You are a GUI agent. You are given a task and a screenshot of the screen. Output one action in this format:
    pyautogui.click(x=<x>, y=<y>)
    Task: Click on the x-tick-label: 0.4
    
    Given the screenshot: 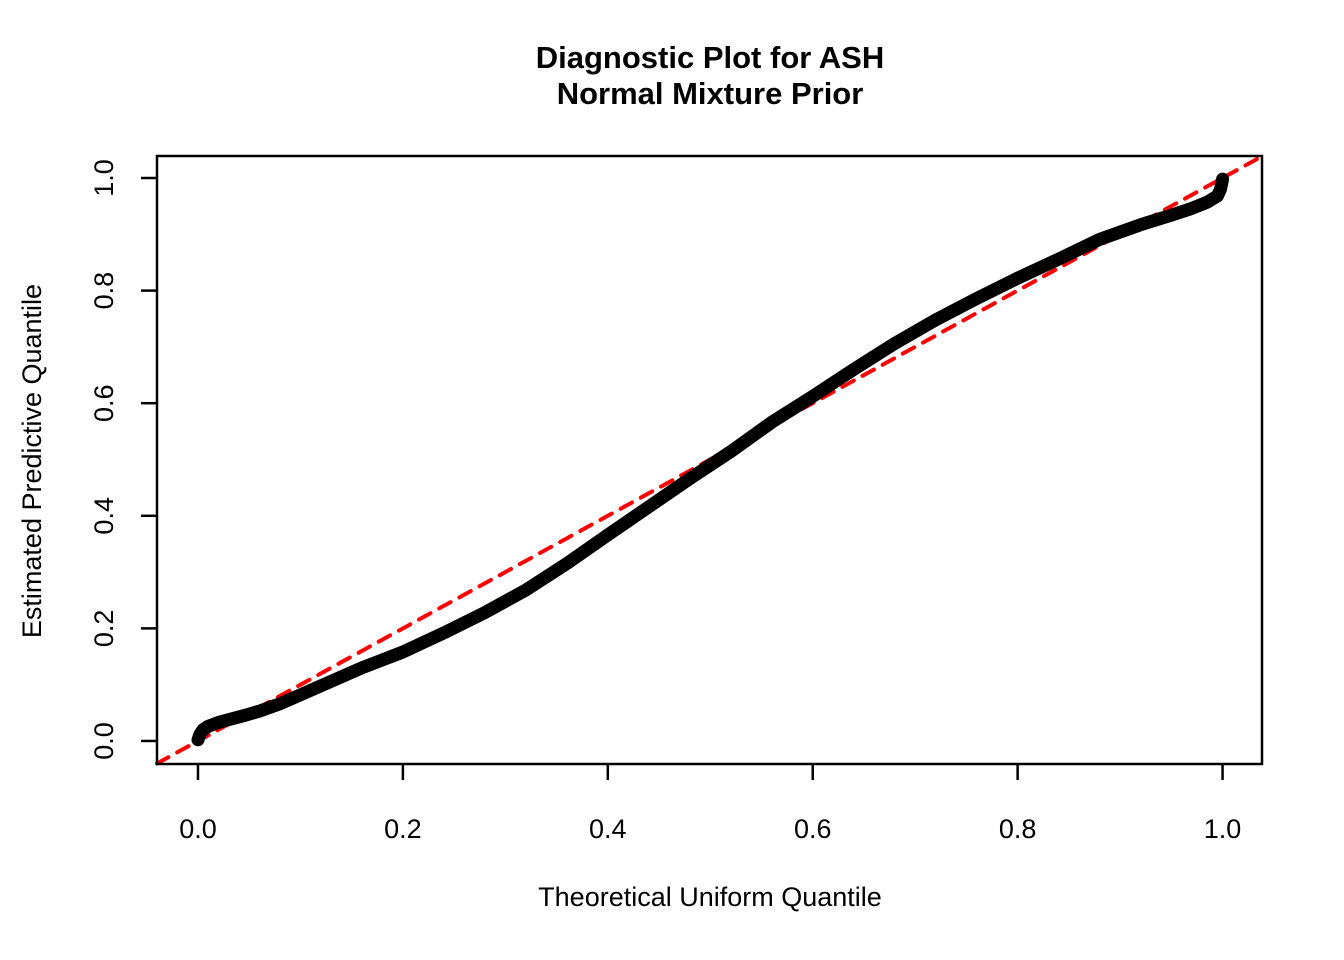 What is the action you would take?
    pyautogui.click(x=608, y=829)
    